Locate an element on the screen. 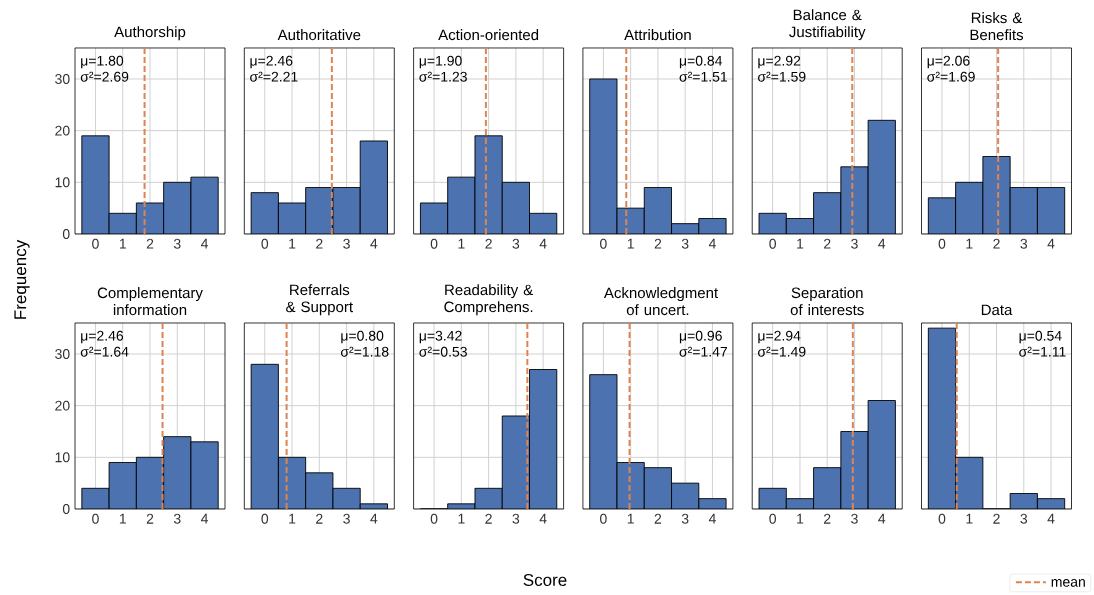 This screenshot has width=1094, height=595. annotation: σ²=1.49 is located at coordinates (782, 351).